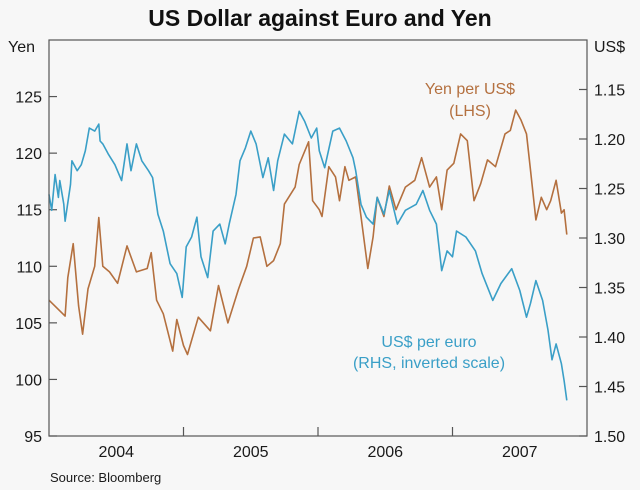  What do you see at coordinates (609, 47) in the screenshot?
I see `right-axis-unit: US$` at bounding box center [609, 47].